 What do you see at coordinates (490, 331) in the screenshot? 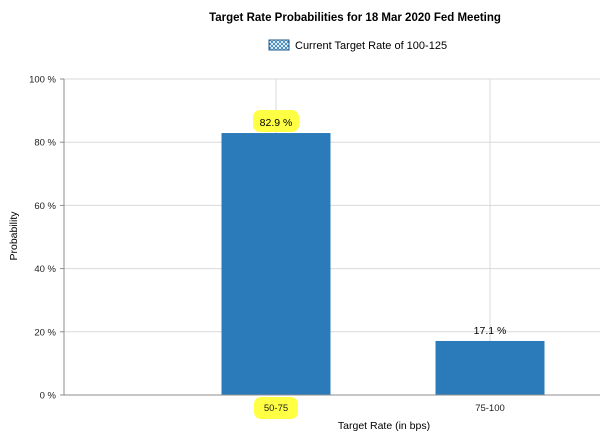
I see `bar-value-label: 17.1 %` at bounding box center [490, 331].